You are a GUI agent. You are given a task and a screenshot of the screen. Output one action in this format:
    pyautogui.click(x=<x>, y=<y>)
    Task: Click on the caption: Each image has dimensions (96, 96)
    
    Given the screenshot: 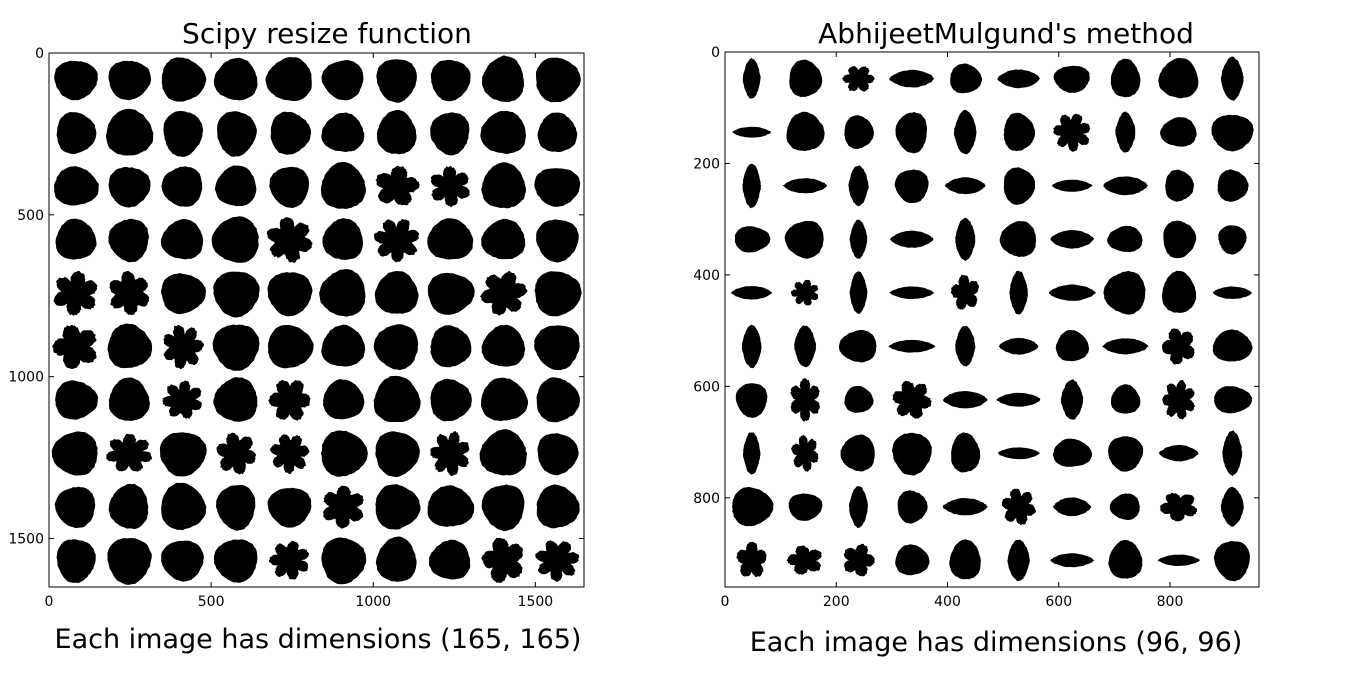 What is the action you would take?
    pyautogui.click(x=996, y=642)
    